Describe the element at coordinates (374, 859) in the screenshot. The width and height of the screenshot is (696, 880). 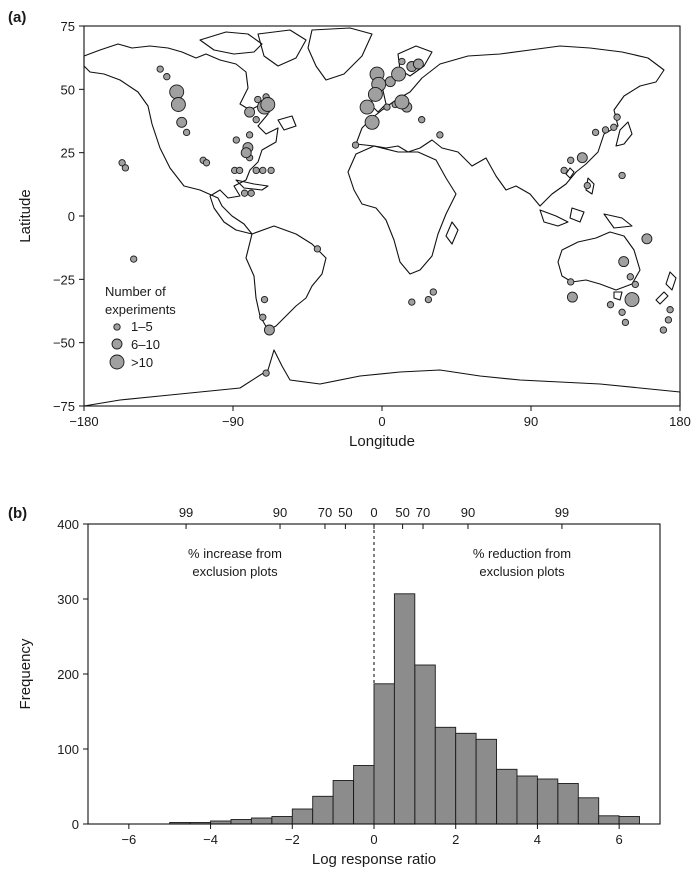
I see `histogram-x-axis-title: Log response ratio` at that location.